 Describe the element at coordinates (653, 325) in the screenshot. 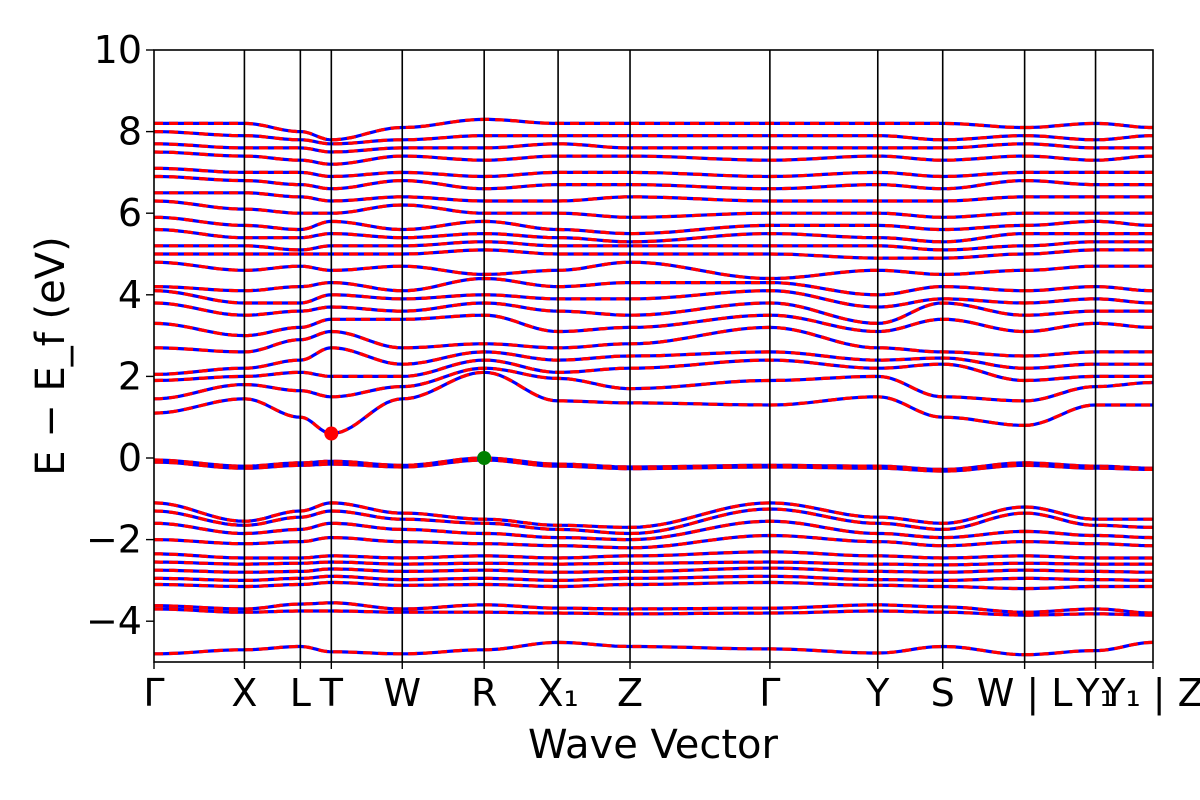

I see `band-19-spin-up` at that location.